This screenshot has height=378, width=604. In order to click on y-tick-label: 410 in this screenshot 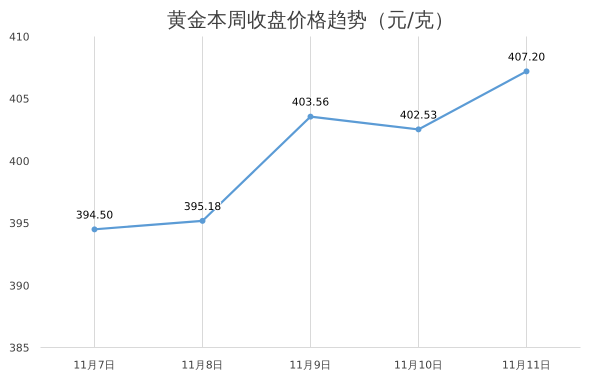, I will do `click(19, 37)`.